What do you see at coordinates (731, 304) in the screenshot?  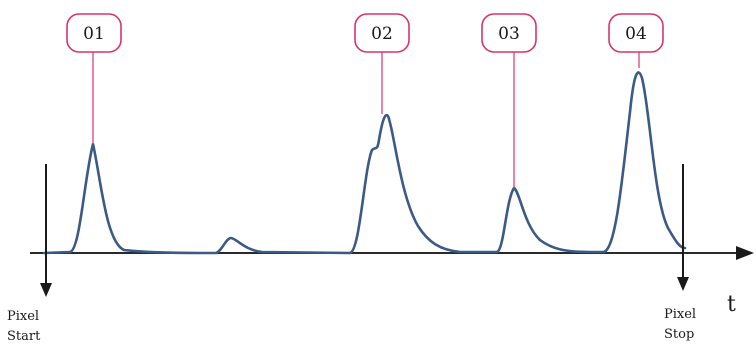 I see `time-axis-label: t` at bounding box center [731, 304].